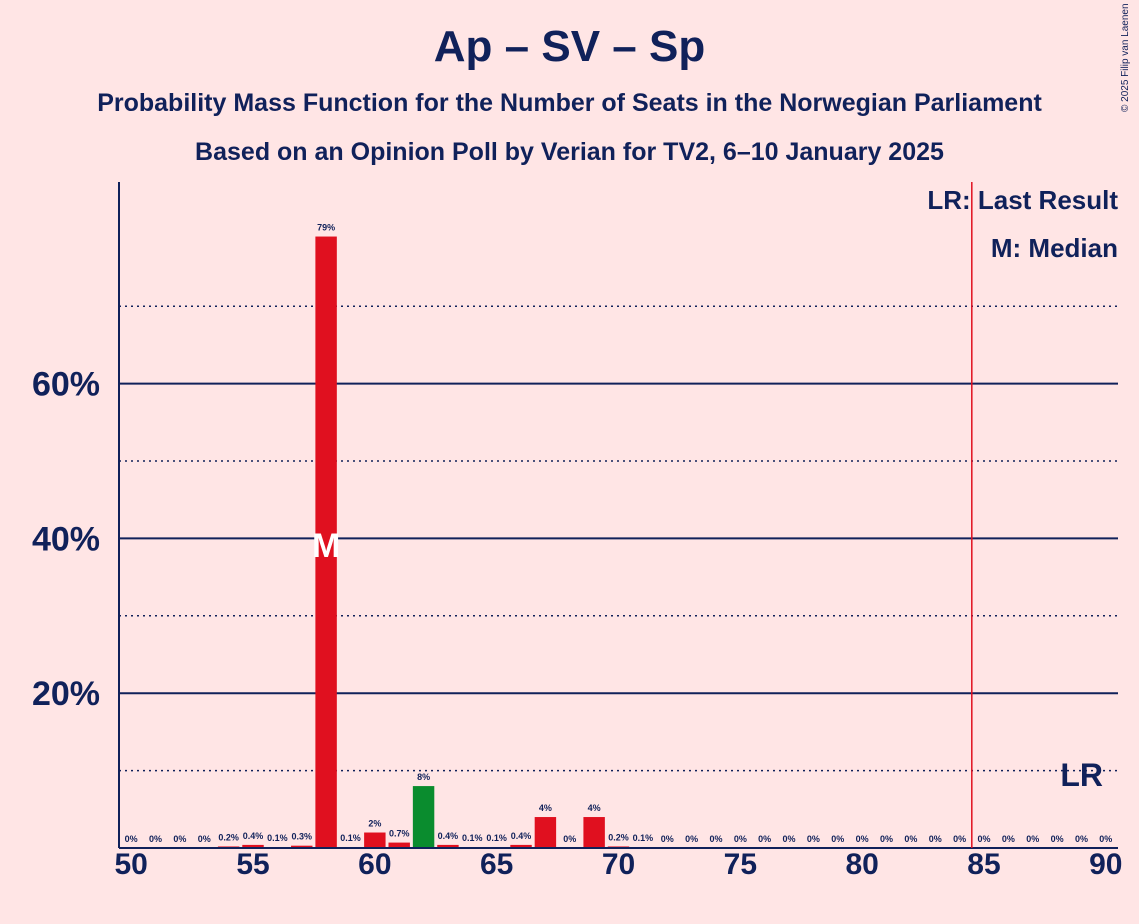  I want to click on bar-label-seat-64: 0.1%, so click(472, 838).